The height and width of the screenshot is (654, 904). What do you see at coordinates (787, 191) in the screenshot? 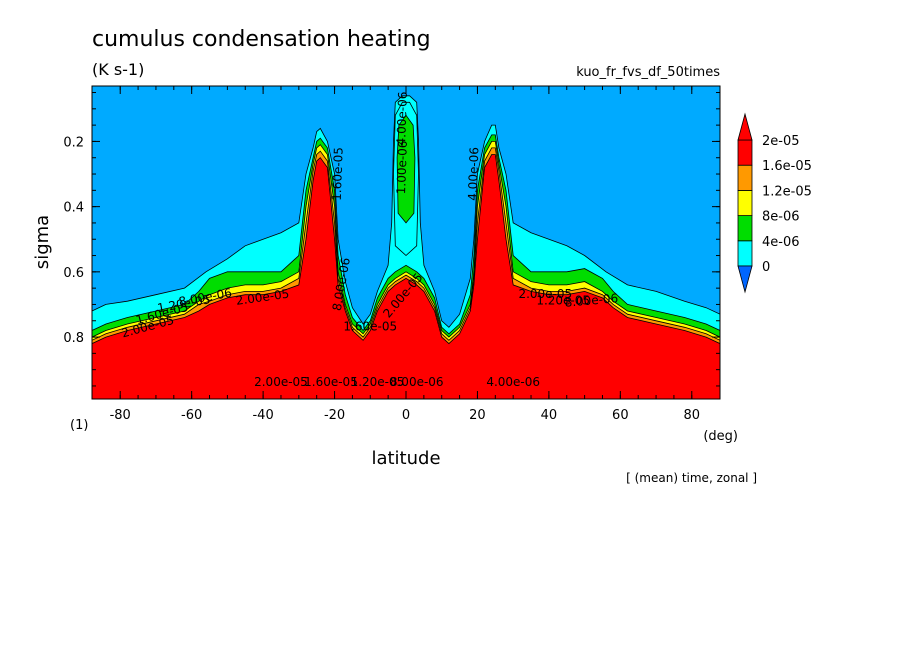
I see `colorbar-label: 1.2e-05` at bounding box center [787, 191].